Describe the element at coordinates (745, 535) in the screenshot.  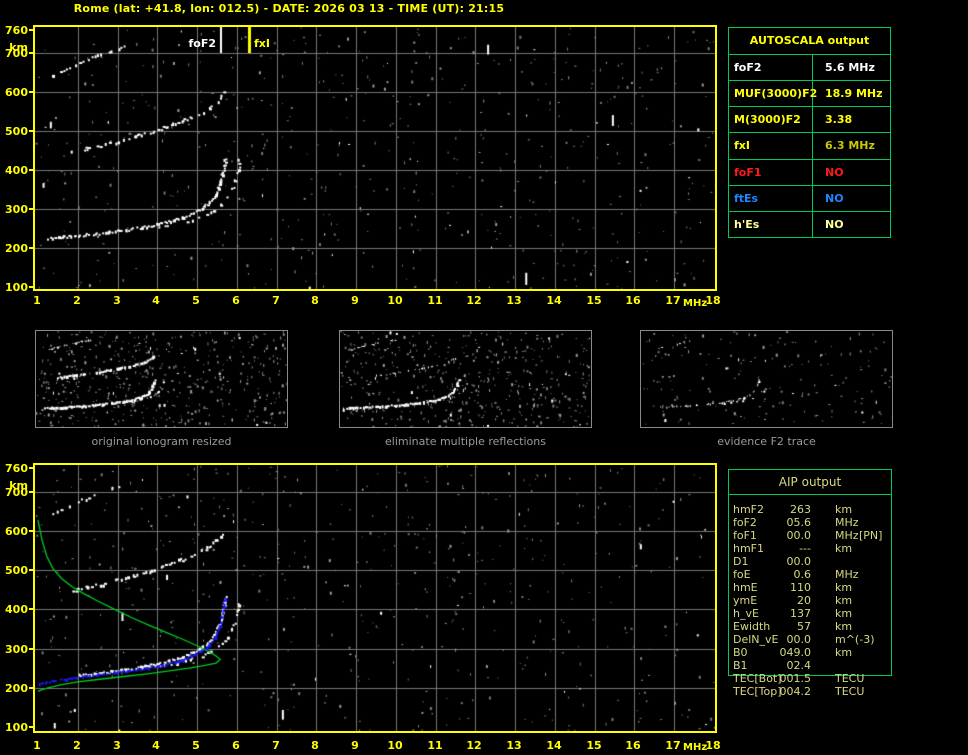
I see `aip-row-label: foF1` at that location.